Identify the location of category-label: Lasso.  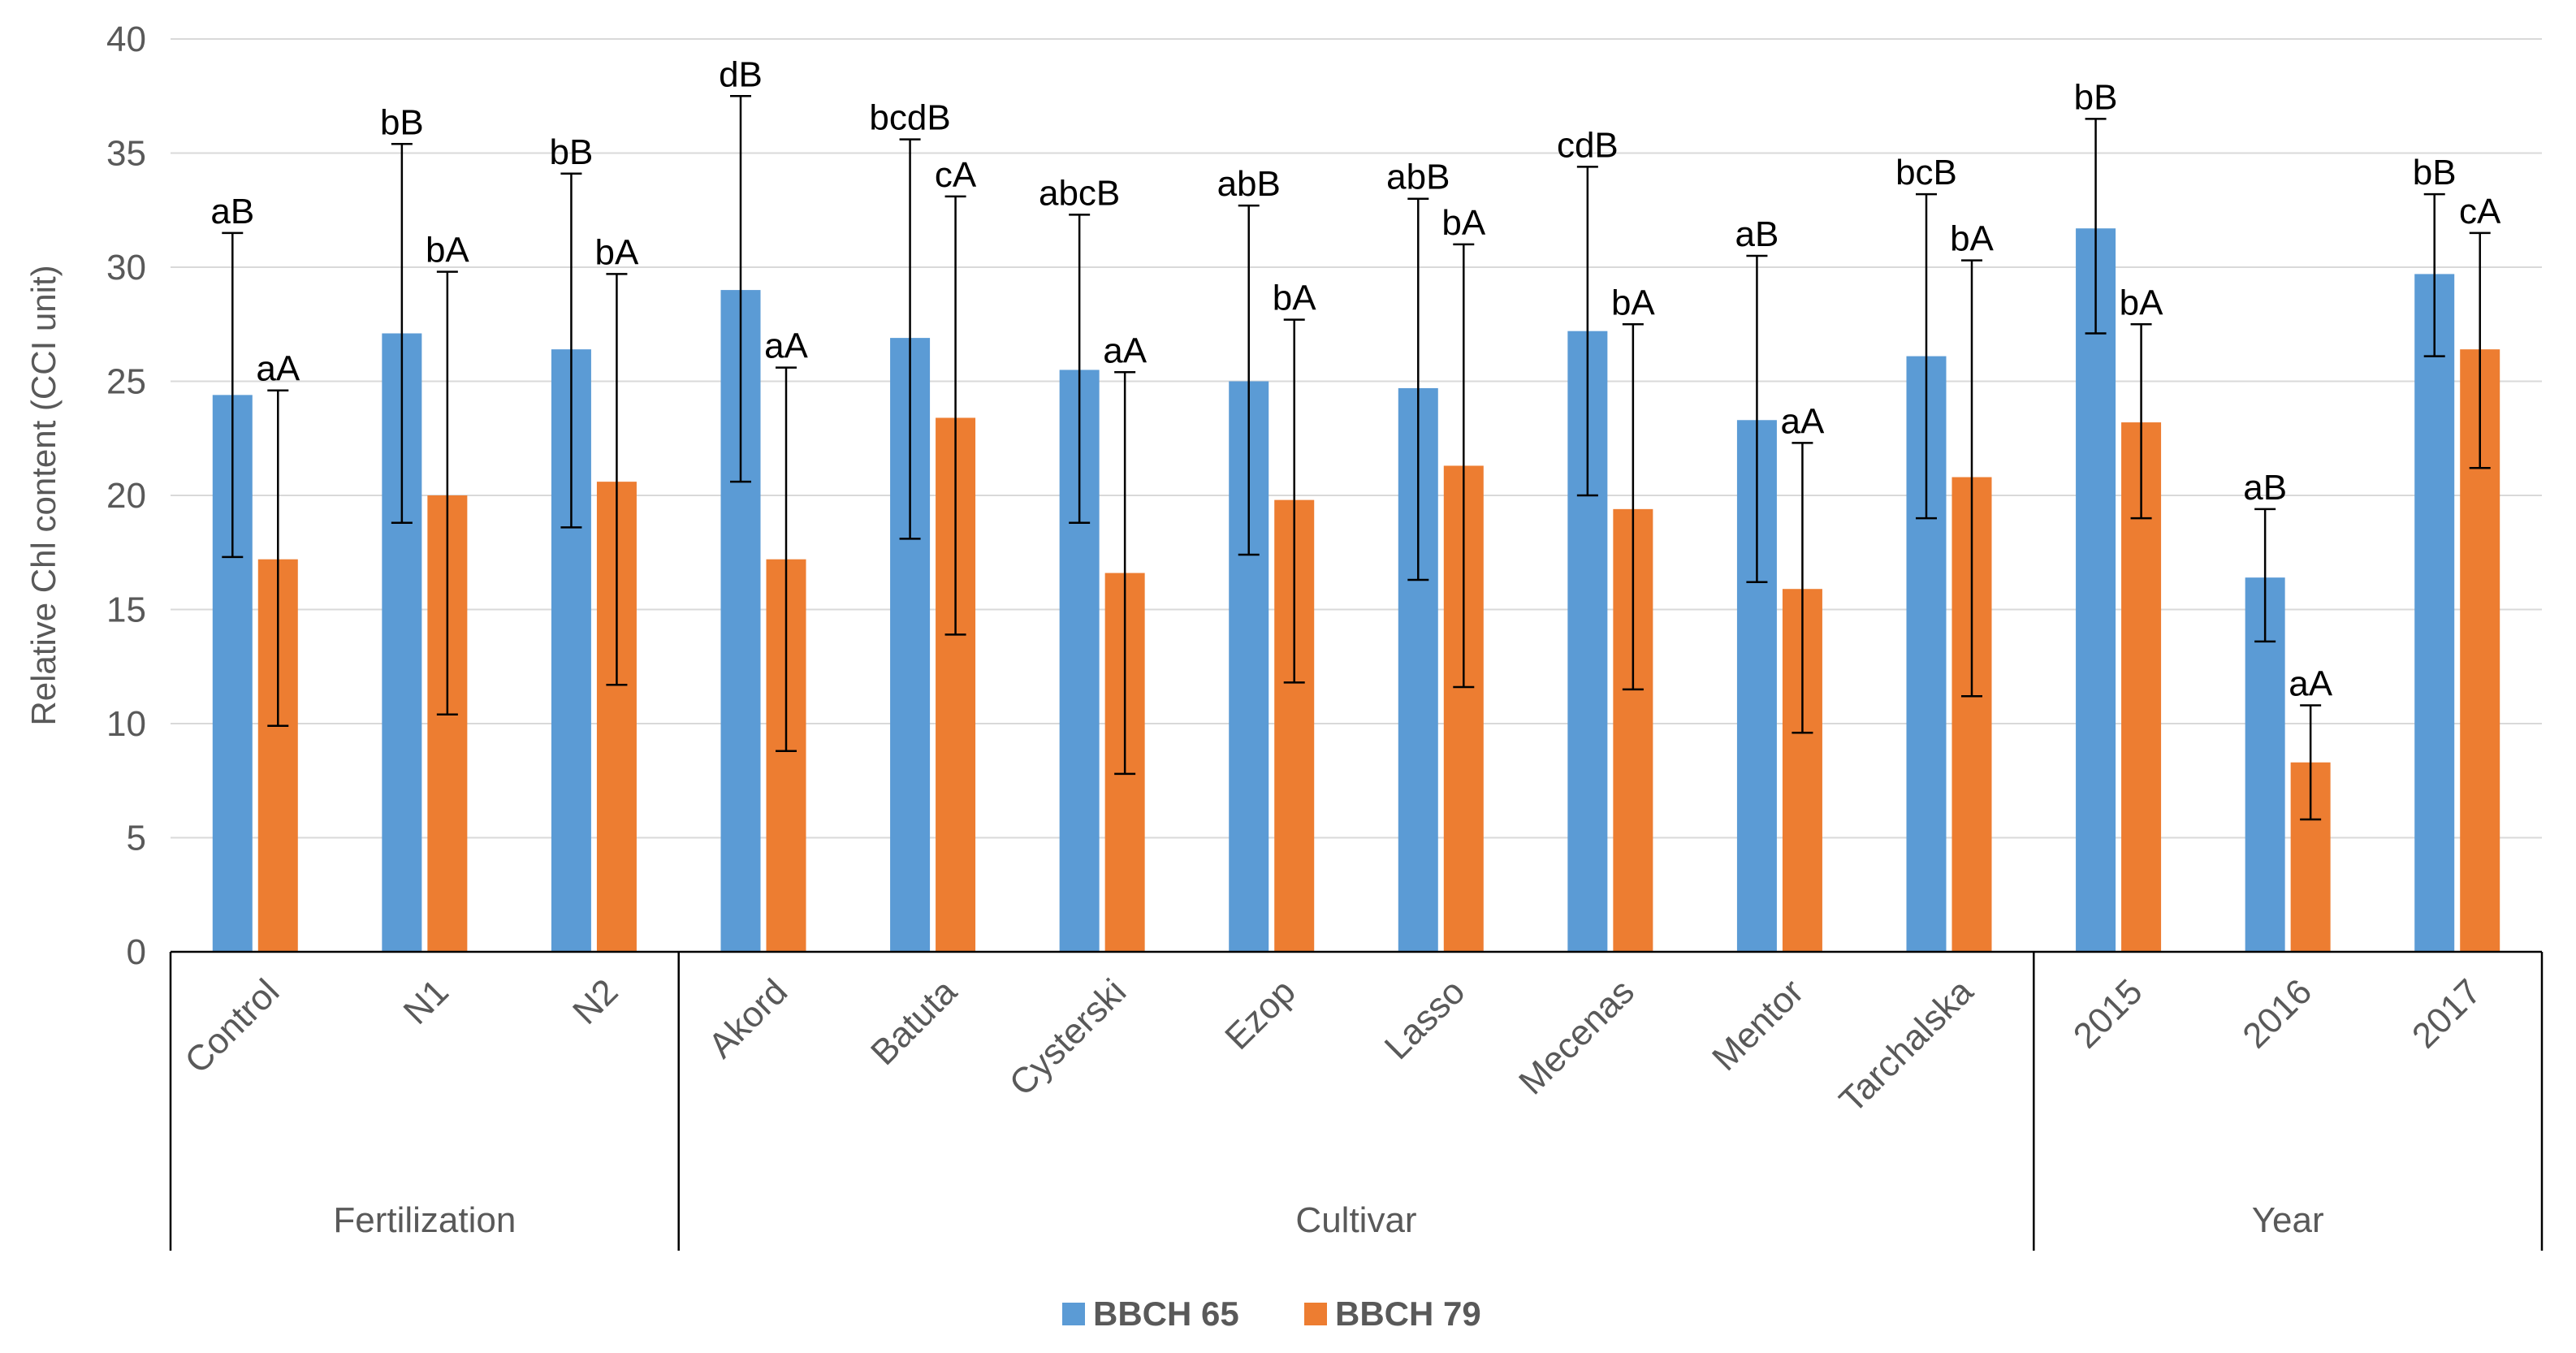
(1425, 1019).